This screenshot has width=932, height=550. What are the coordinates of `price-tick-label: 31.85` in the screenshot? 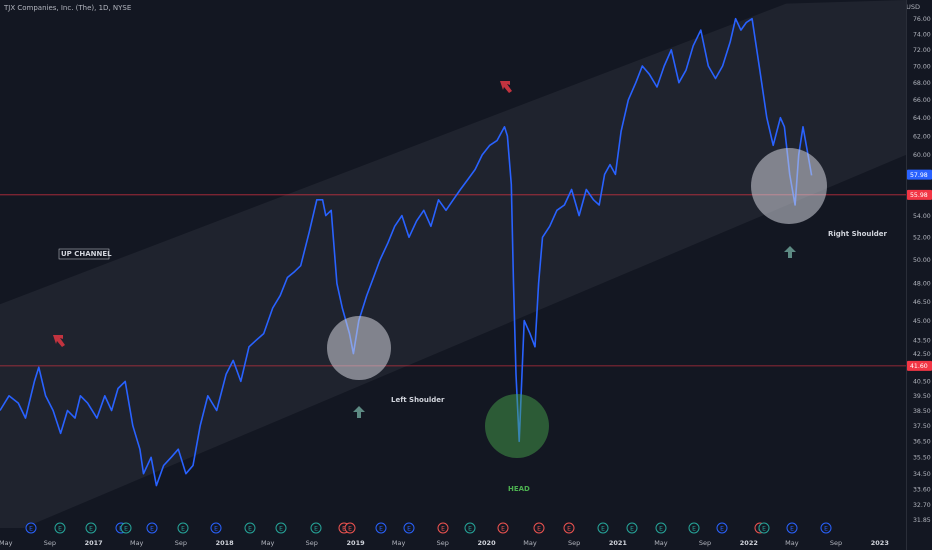 It's located at (922, 520).